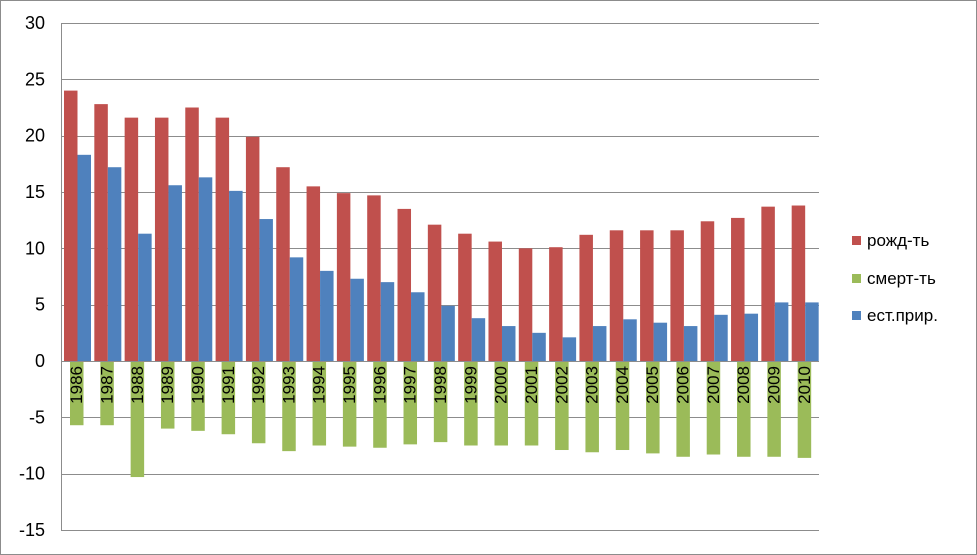 The height and width of the screenshot is (555, 977). What do you see at coordinates (539, 346) in the screenshot?
I see `bar-ест.прир.-2001` at bounding box center [539, 346].